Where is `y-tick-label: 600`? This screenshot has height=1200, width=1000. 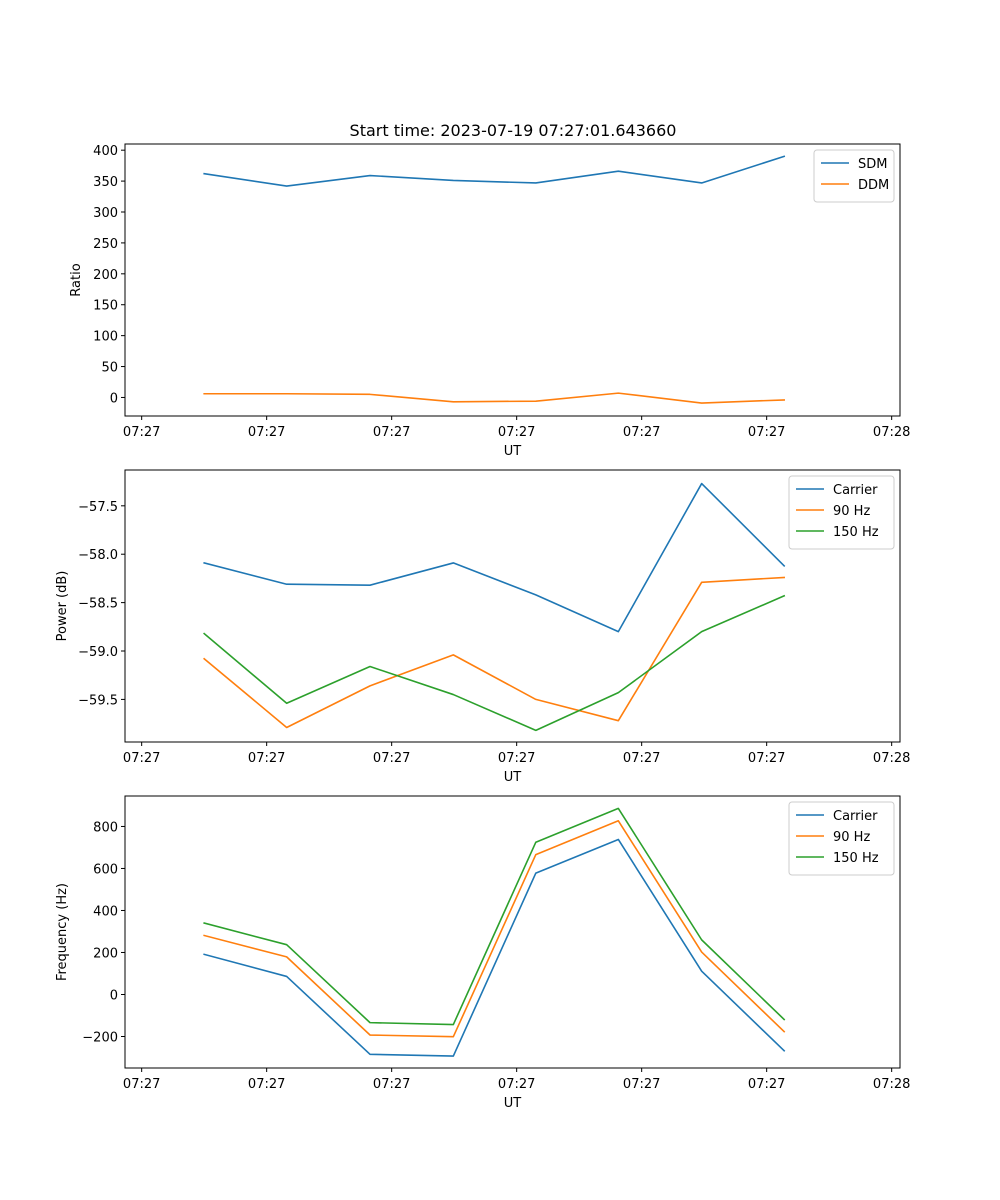 y-tick-label: 600 is located at coordinates (105, 869).